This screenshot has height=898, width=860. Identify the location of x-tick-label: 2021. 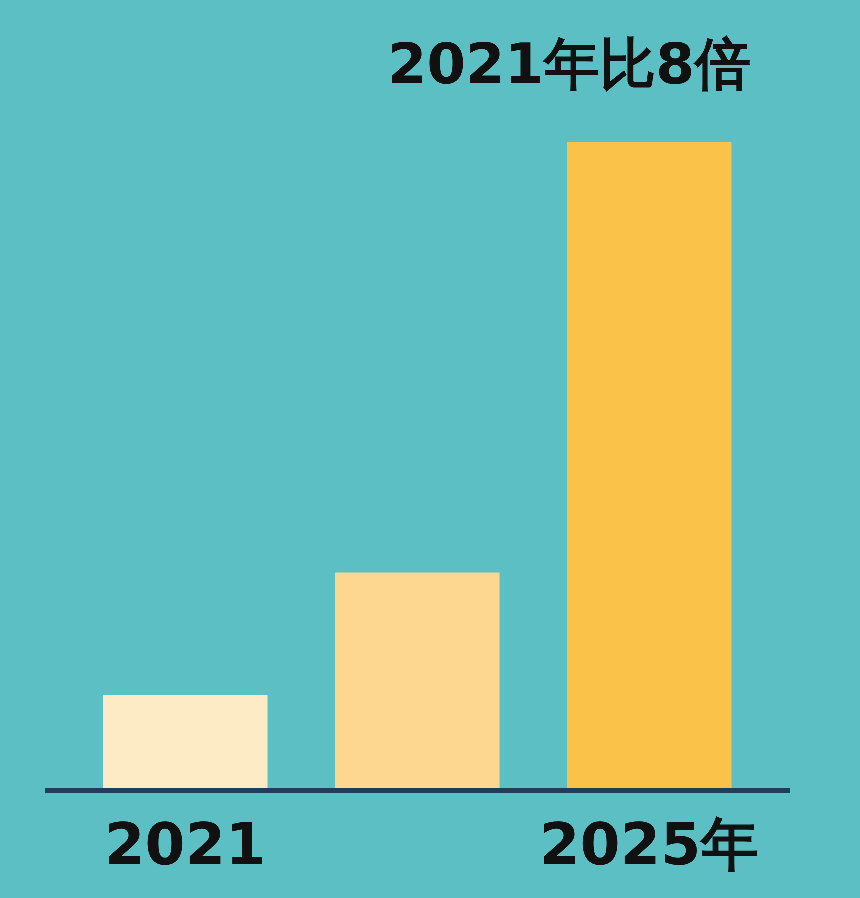
(185, 844).